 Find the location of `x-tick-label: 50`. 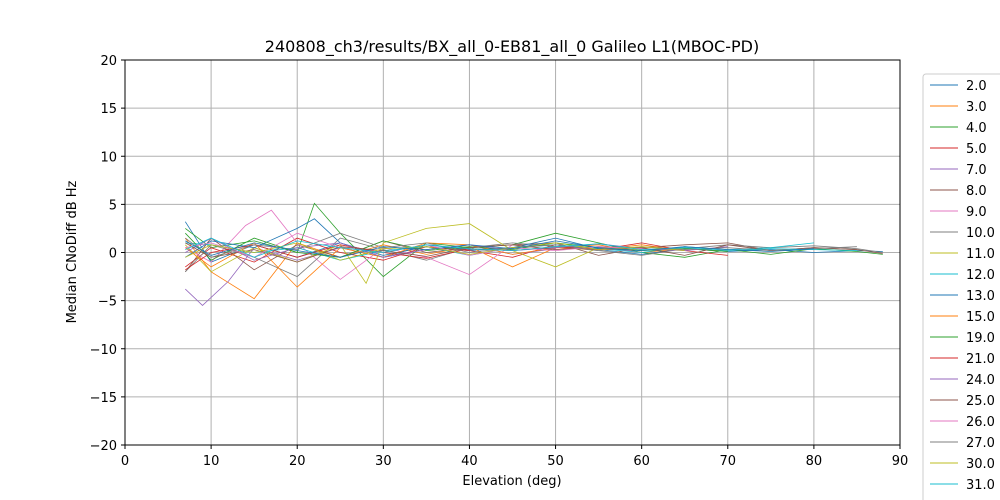

x-tick-label: 50 is located at coordinates (555, 461).